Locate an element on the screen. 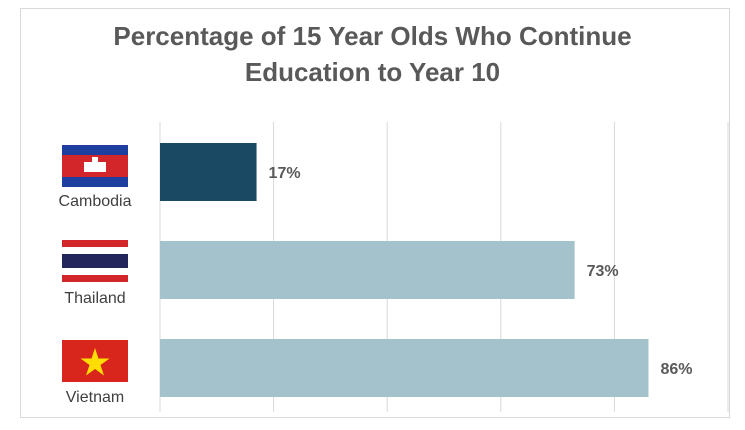  bar-thailand is located at coordinates (367, 270).